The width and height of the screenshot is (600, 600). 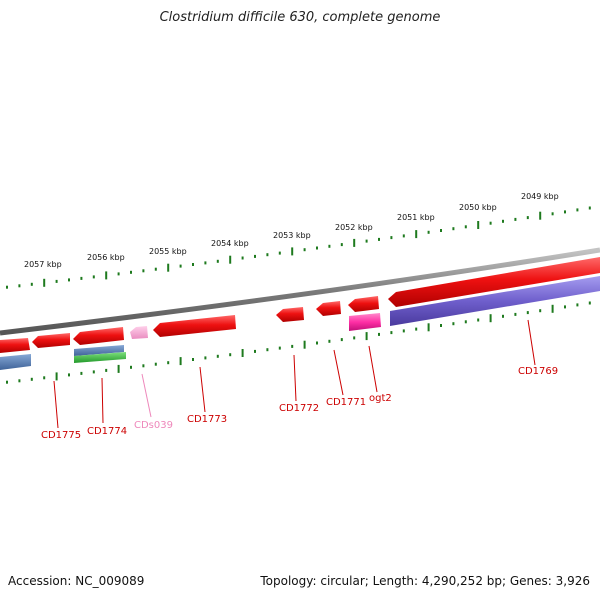 I want to click on leader-lines, so click(x=294, y=374).